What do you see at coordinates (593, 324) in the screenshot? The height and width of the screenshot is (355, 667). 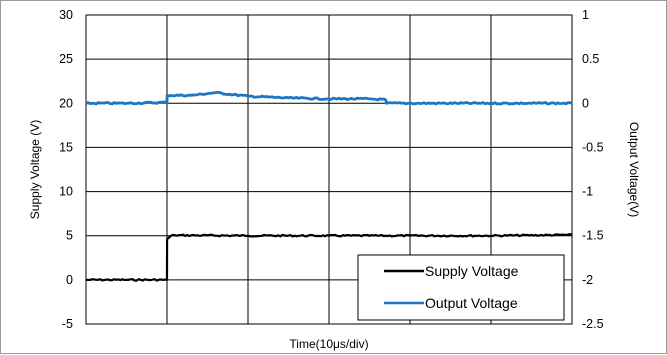 I see `right-axis-tick-label: -2.5` at bounding box center [593, 324].